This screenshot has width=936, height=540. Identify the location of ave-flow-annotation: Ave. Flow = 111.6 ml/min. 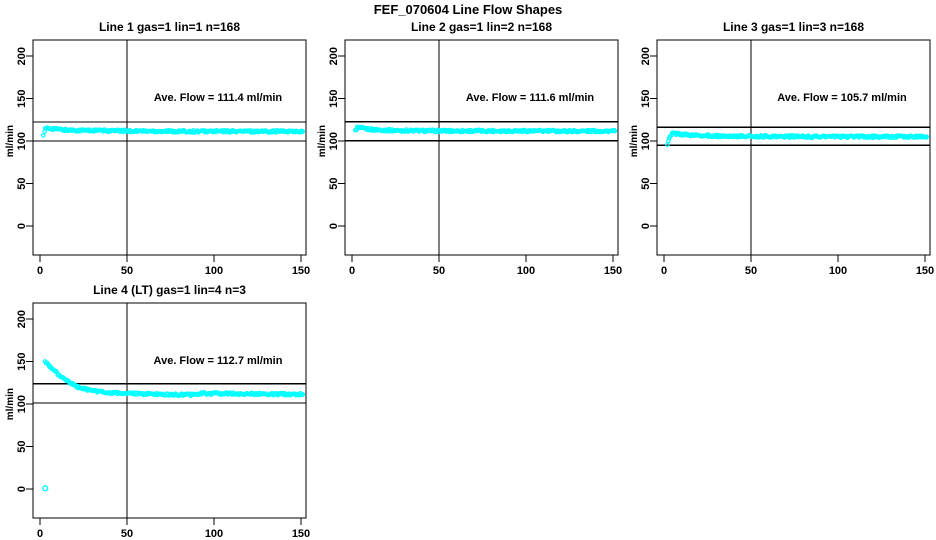
(530, 98).